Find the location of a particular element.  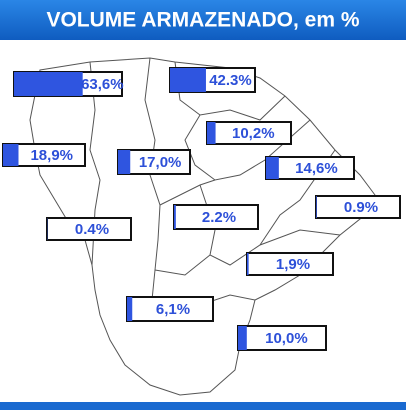

header-bar is located at coordinates (203, 20).